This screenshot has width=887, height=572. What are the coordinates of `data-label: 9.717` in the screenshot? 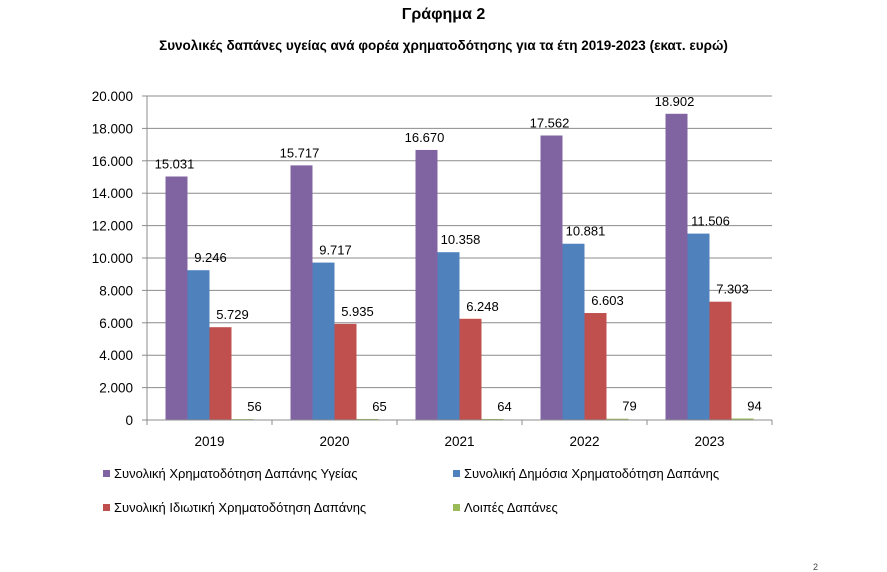 It's located at (335, 250).